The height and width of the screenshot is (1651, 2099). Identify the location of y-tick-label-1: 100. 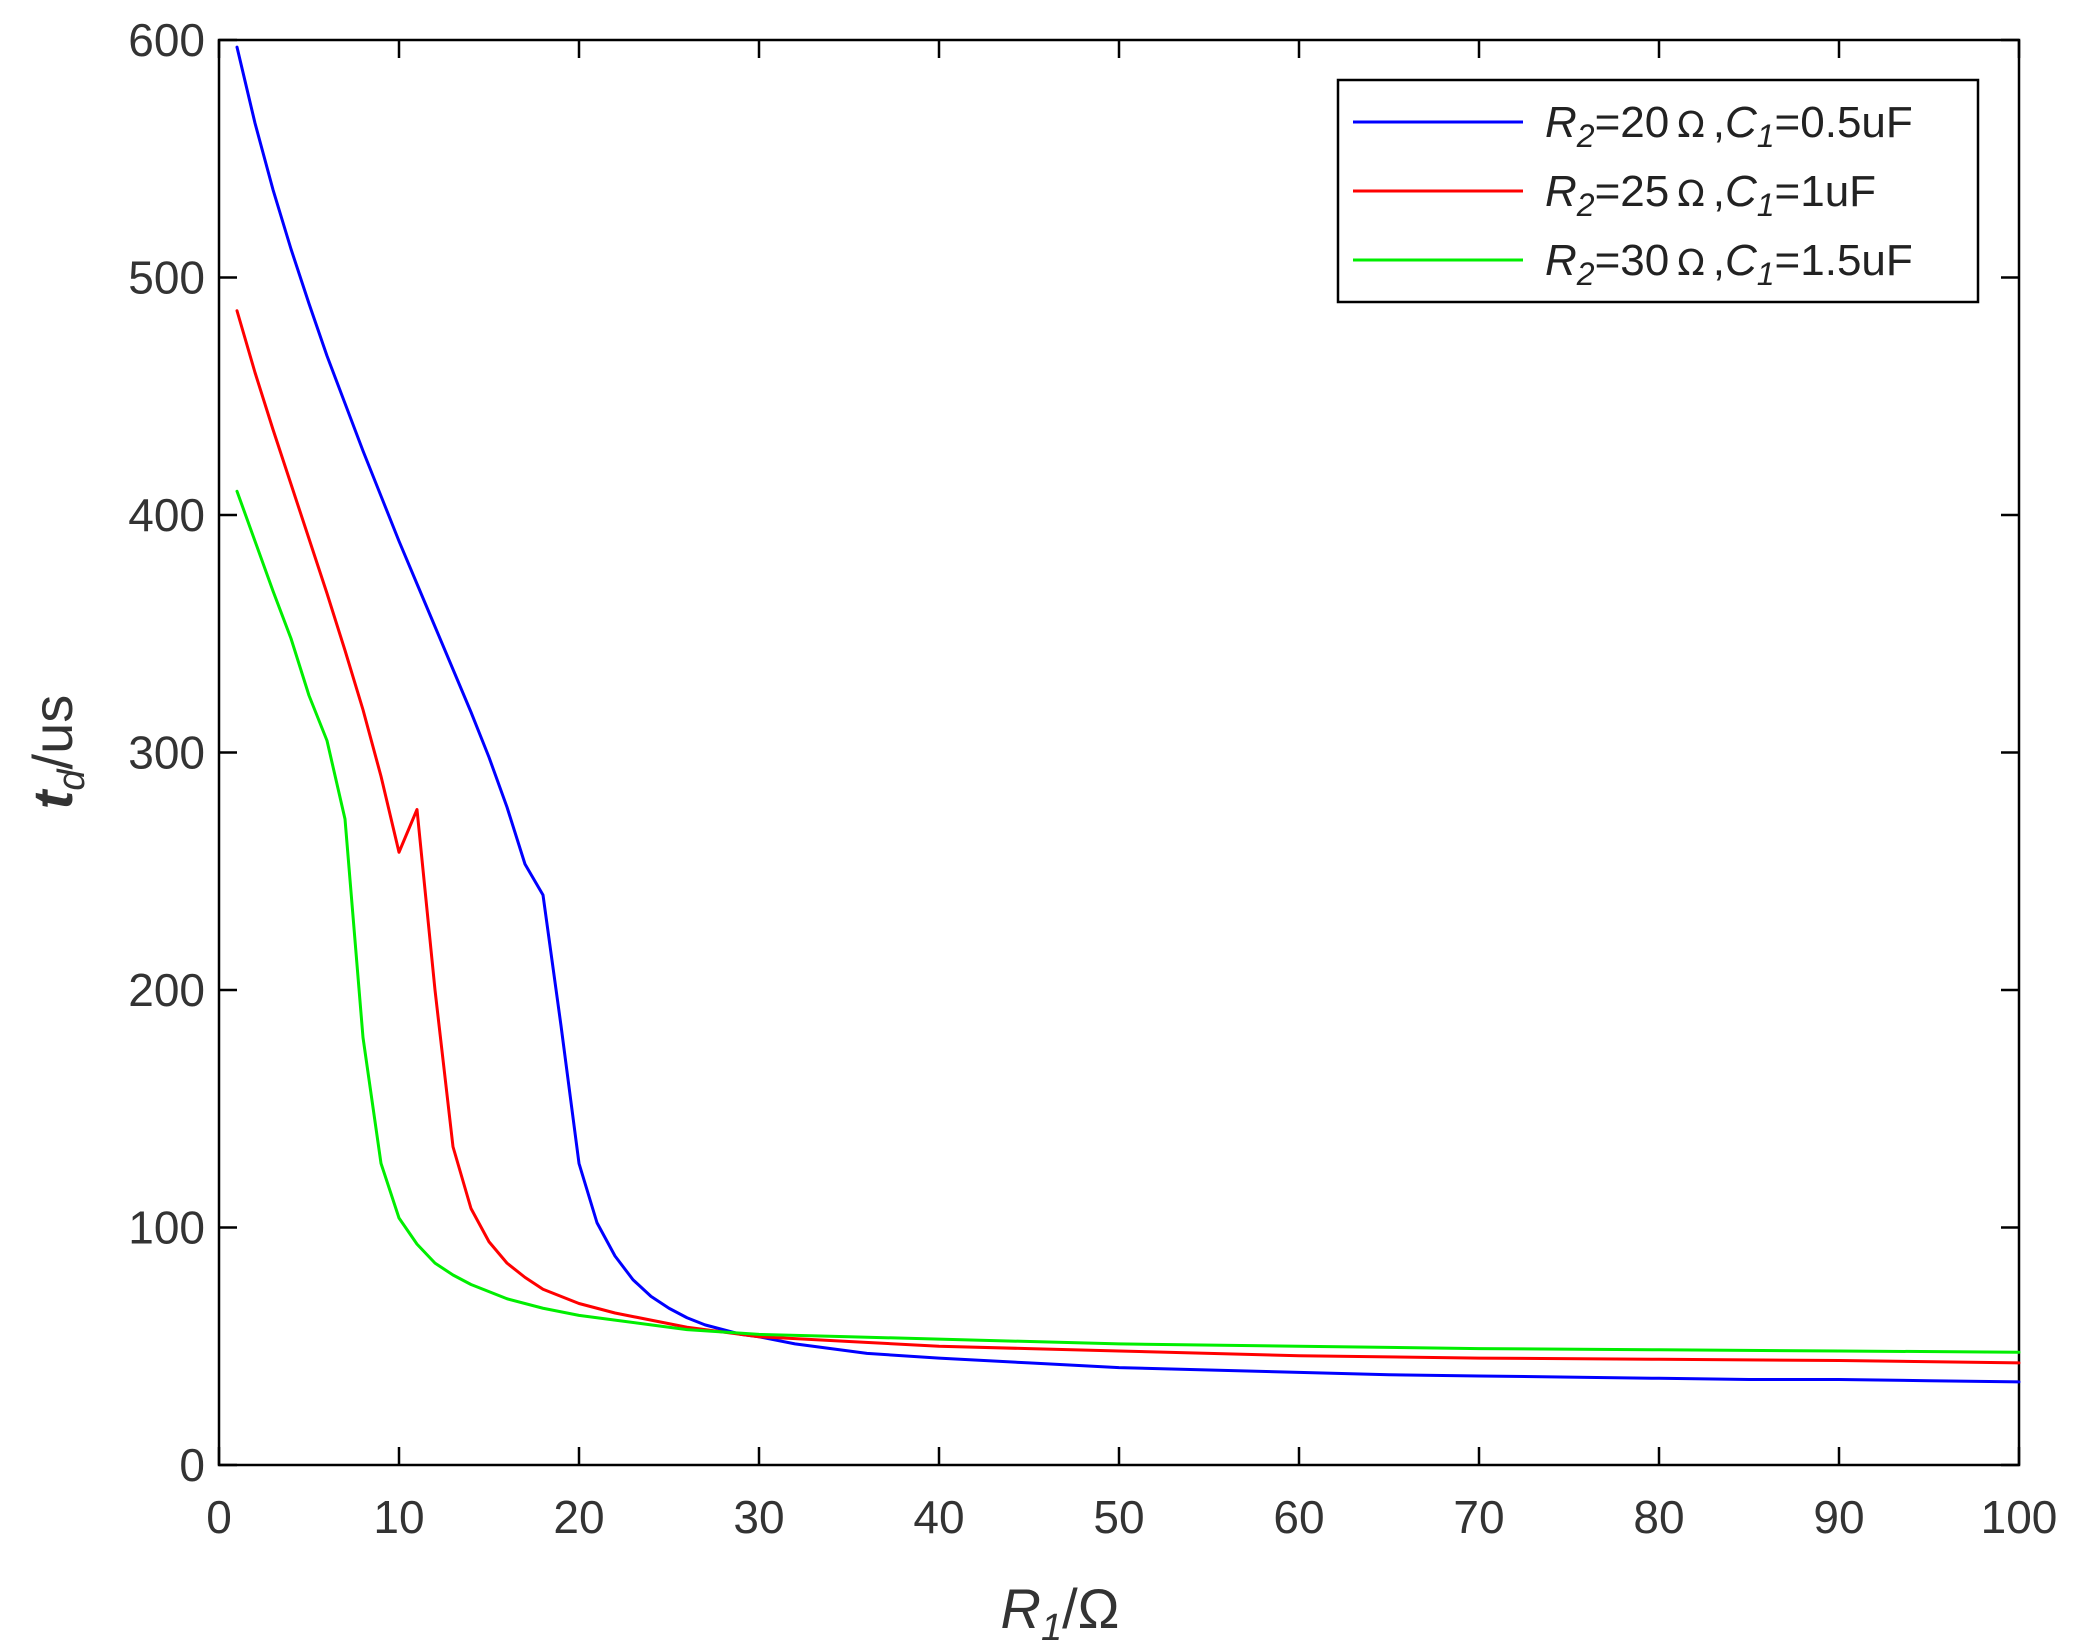
(166, 1228).